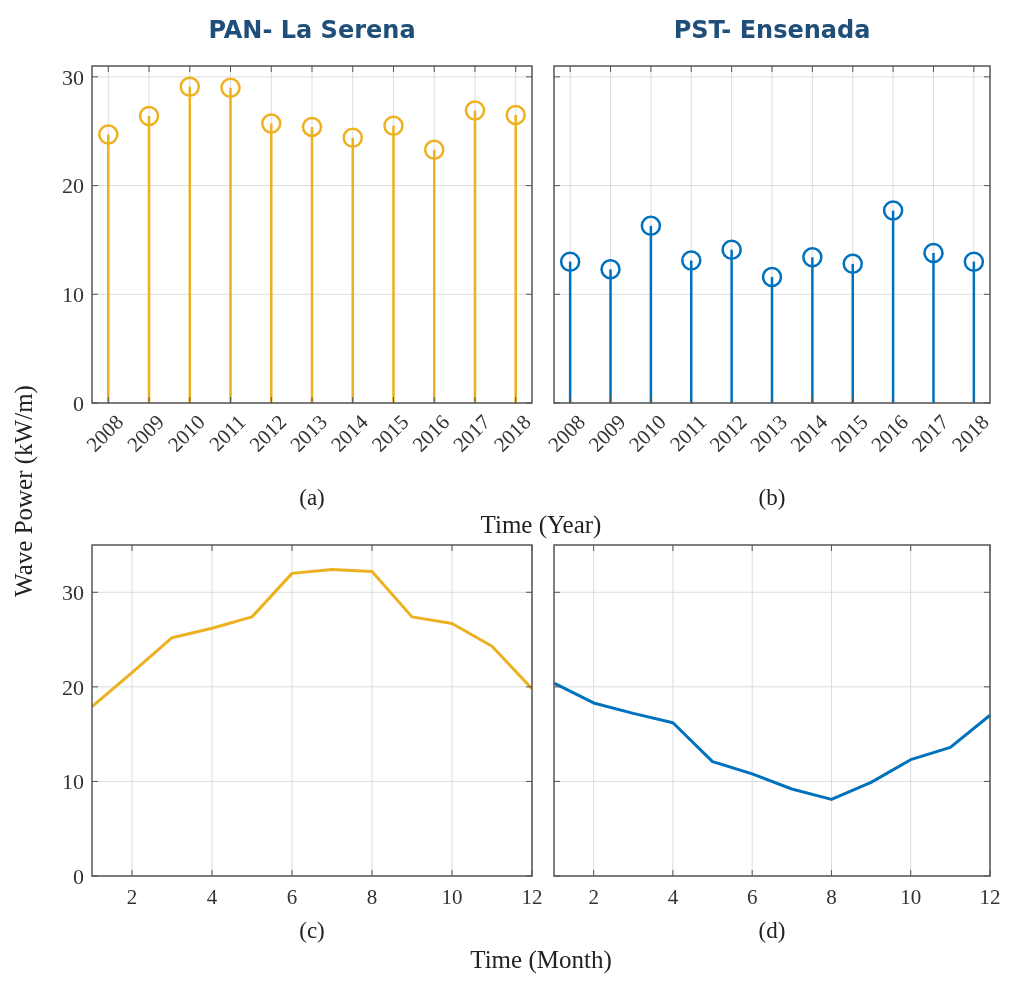 Image resolution: width=1014 pixels, height=1002 pixels. I want to click on text: (b), so click(772, 497).